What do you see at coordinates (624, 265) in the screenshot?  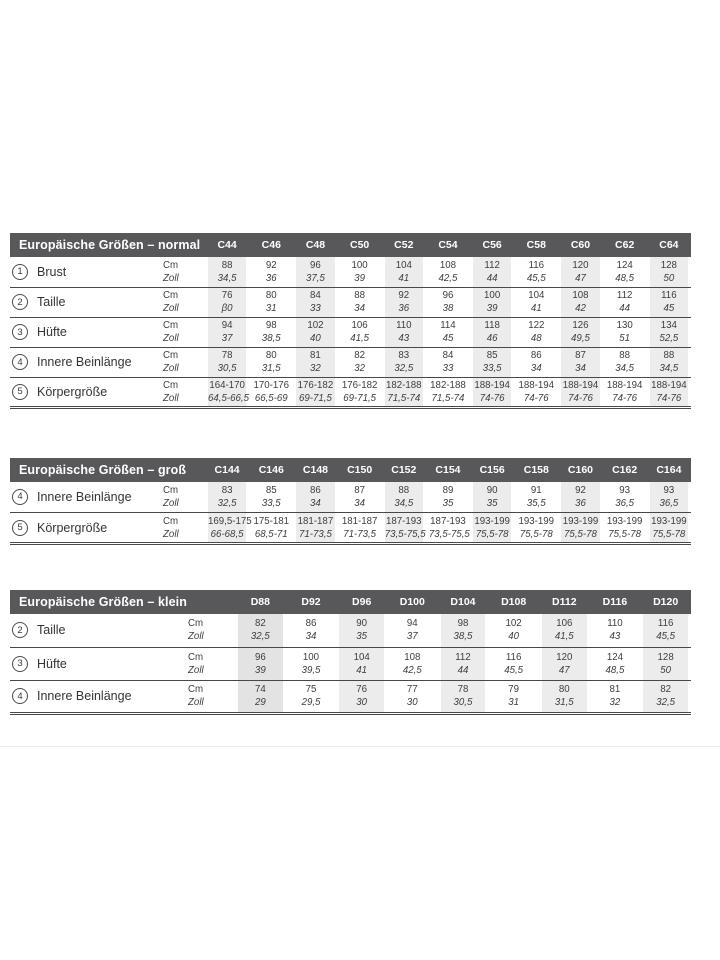 I see `cm-value: 124` at bounding box center [624, 265].